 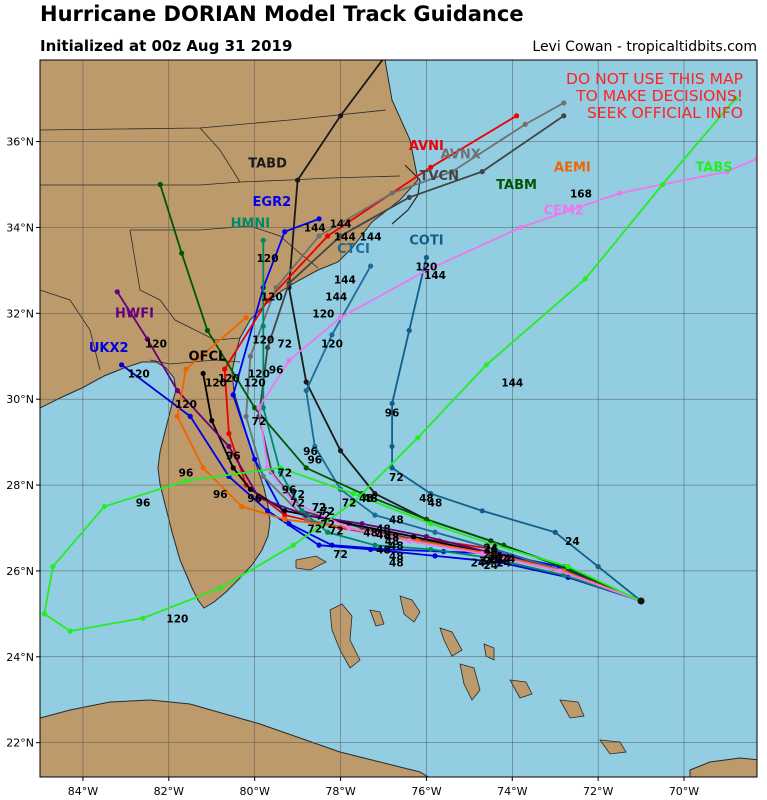 What do you see at coordinates (259, 375) in the screenshot?
I see `hour-label-tvcn: 120` at bounding box center [259, 375].